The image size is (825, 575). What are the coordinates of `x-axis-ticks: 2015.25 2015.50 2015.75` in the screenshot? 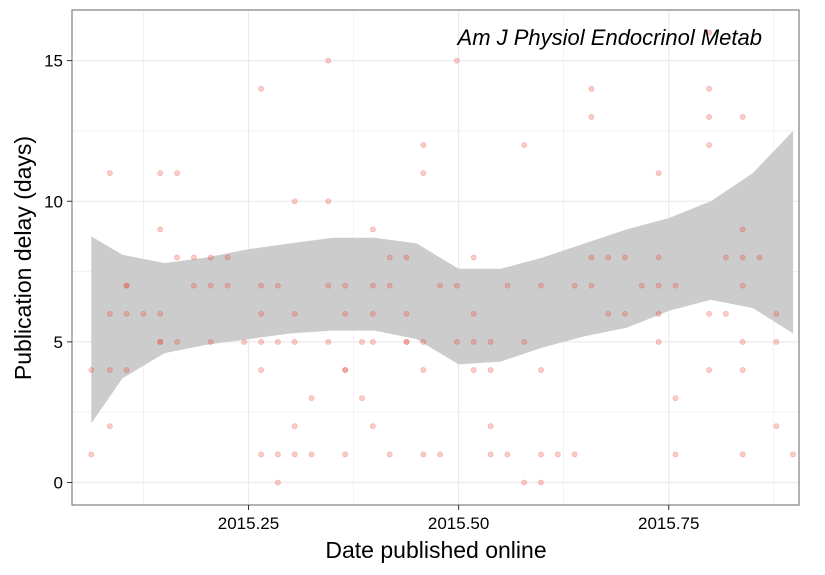 It's located at (458, 519).